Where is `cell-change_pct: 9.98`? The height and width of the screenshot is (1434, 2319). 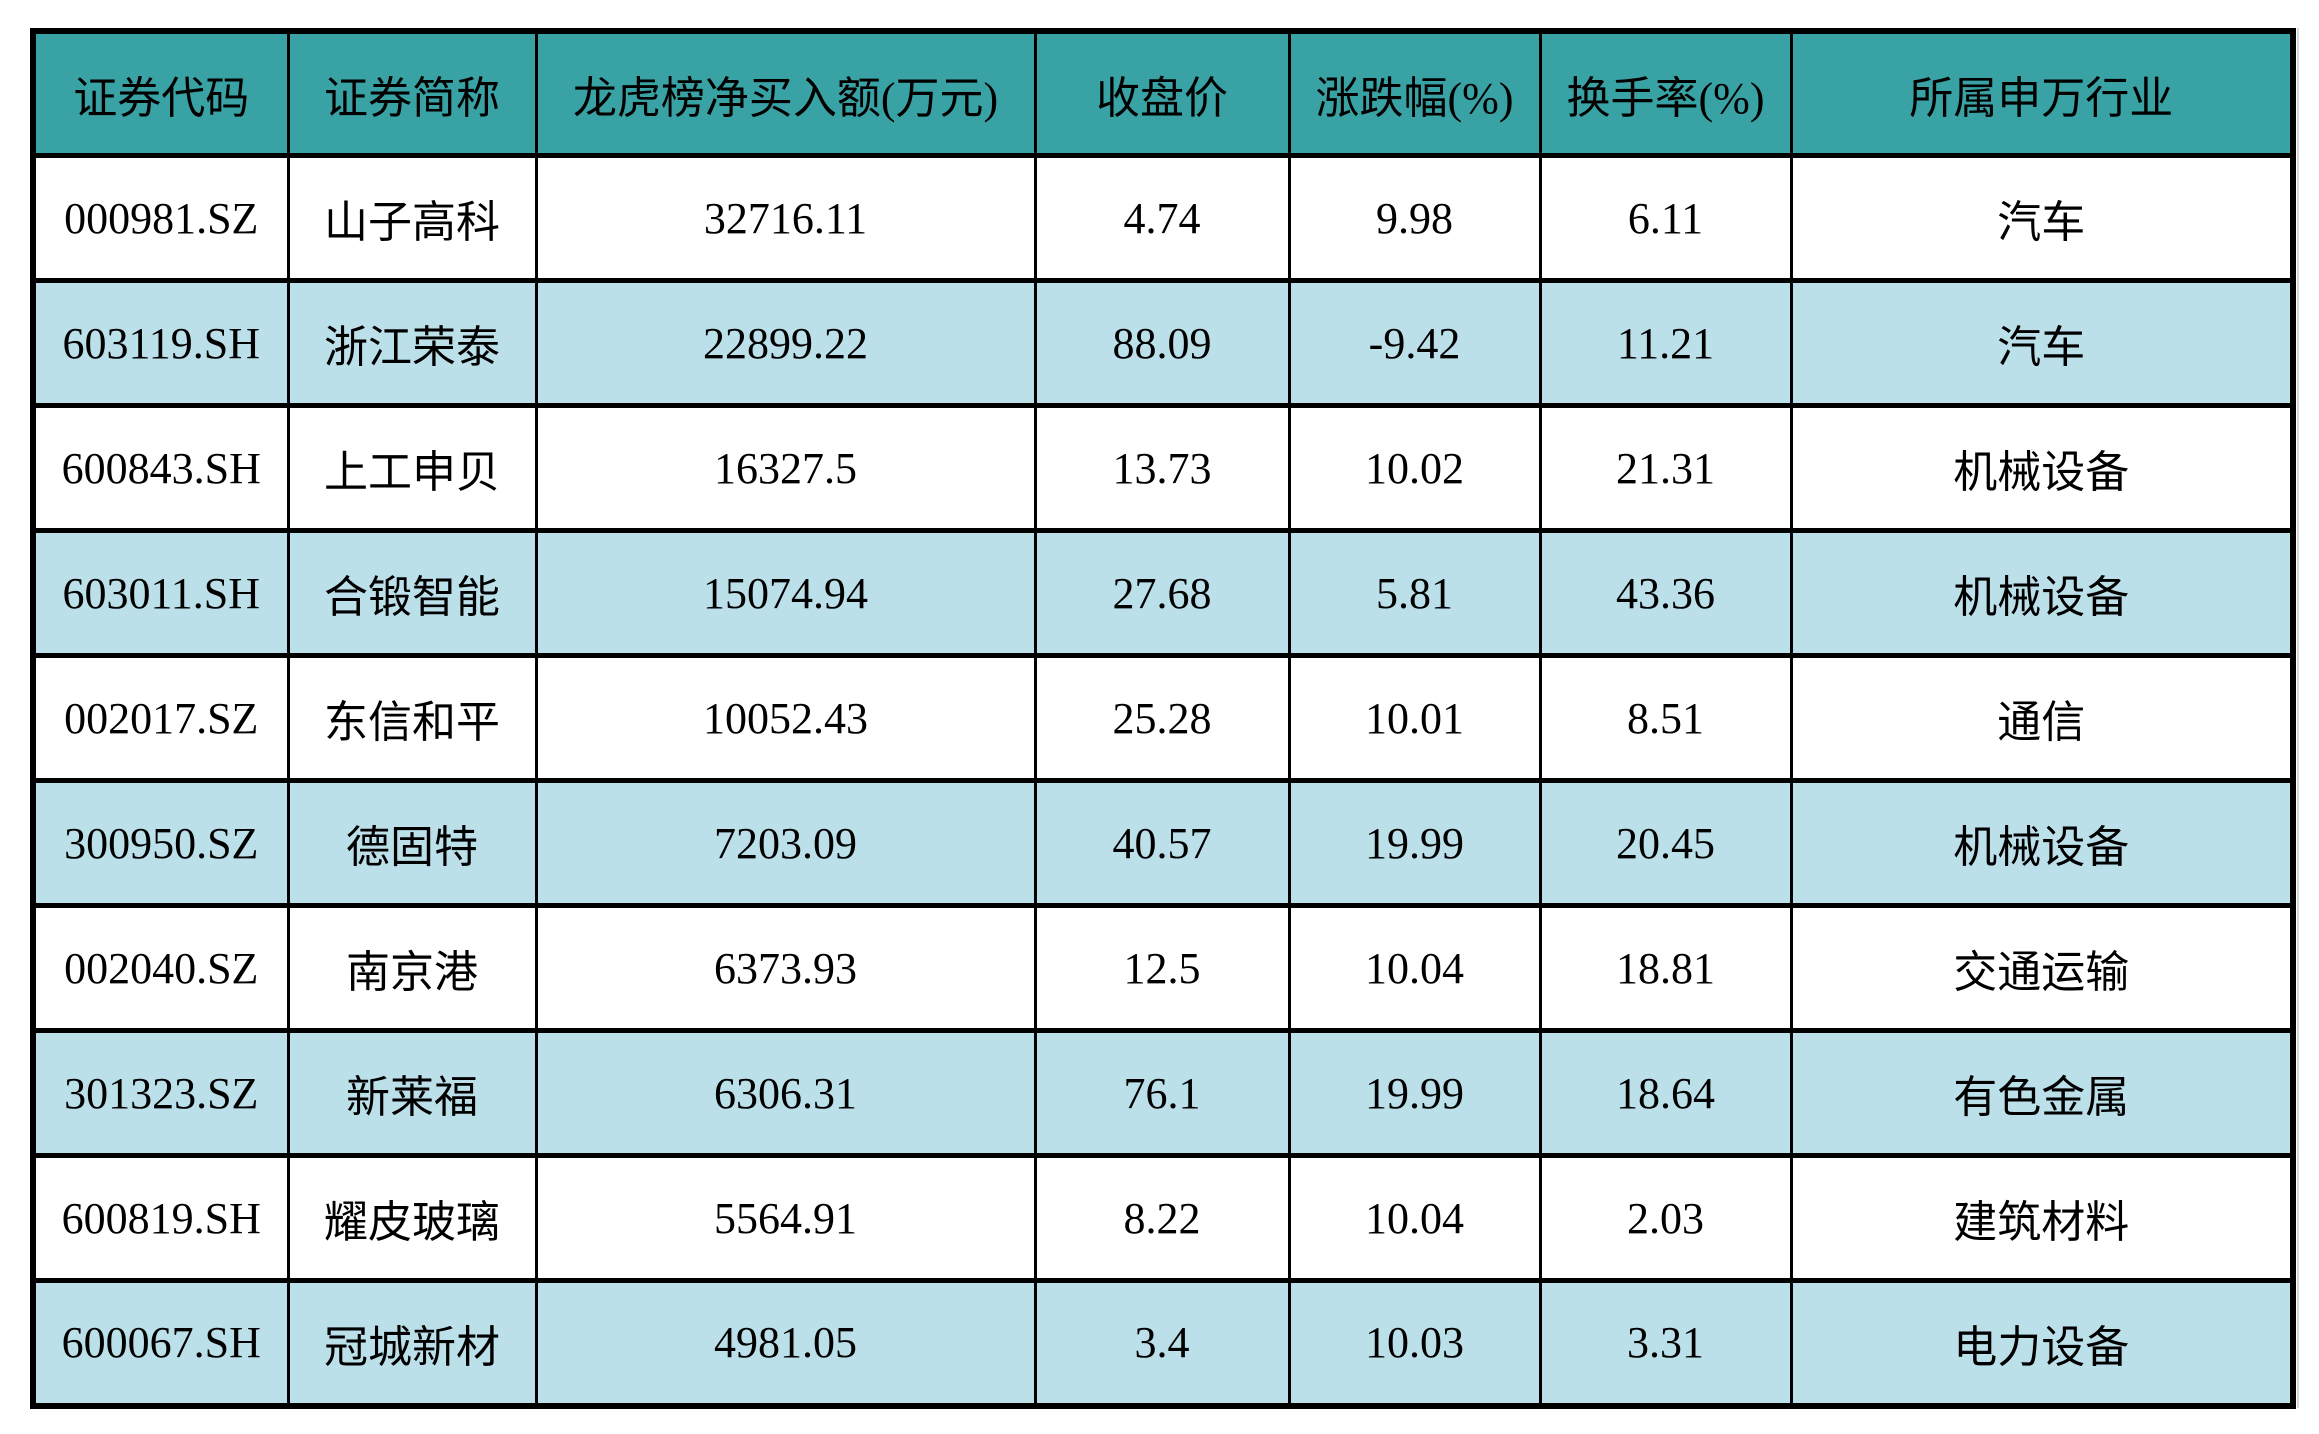 cell-change_pct: 9.98 is located at coordinates (1414, 218).